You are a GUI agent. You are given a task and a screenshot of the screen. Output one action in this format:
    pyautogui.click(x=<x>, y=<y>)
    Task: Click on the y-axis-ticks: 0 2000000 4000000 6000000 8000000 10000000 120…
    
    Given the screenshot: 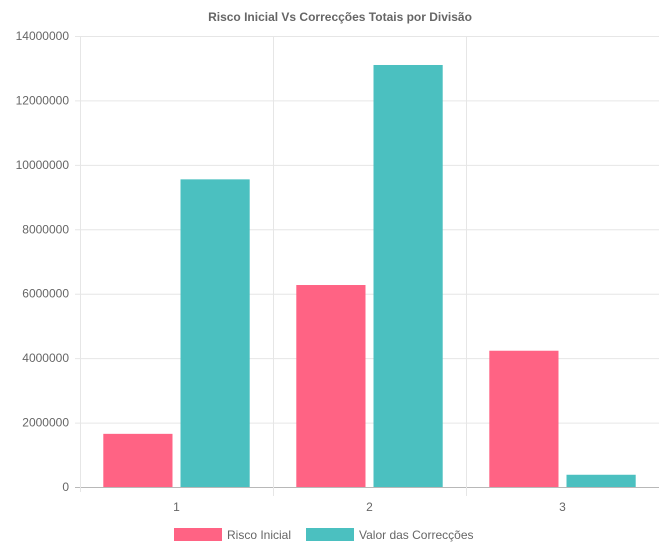 What is the action you would take?
    pyautogui.click(x=43, y=261)
    